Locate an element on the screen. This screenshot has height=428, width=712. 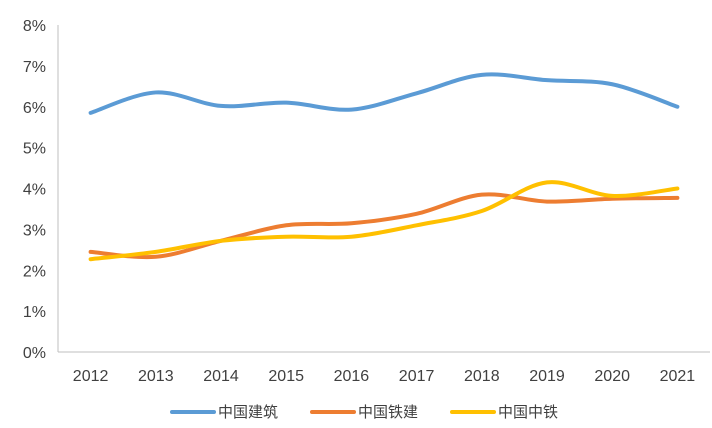
x-tick-label: 2021 is located at coordinates (678, 376).